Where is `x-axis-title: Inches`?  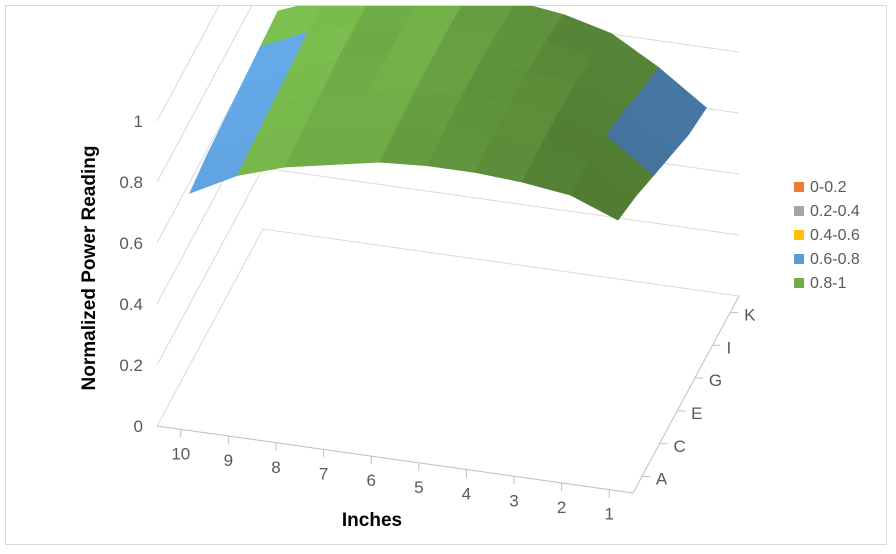 x-axis-title: Inches is located at coordinates (372, 520).